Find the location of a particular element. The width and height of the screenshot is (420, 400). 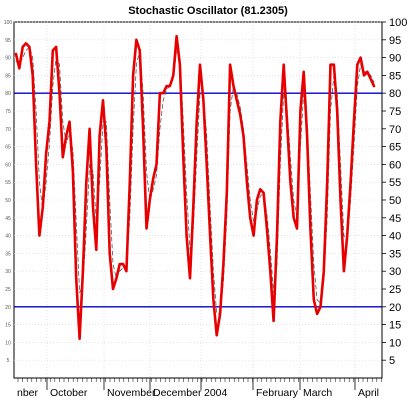

y-tick-label-right: 75 is located at coordinates (395, 112).